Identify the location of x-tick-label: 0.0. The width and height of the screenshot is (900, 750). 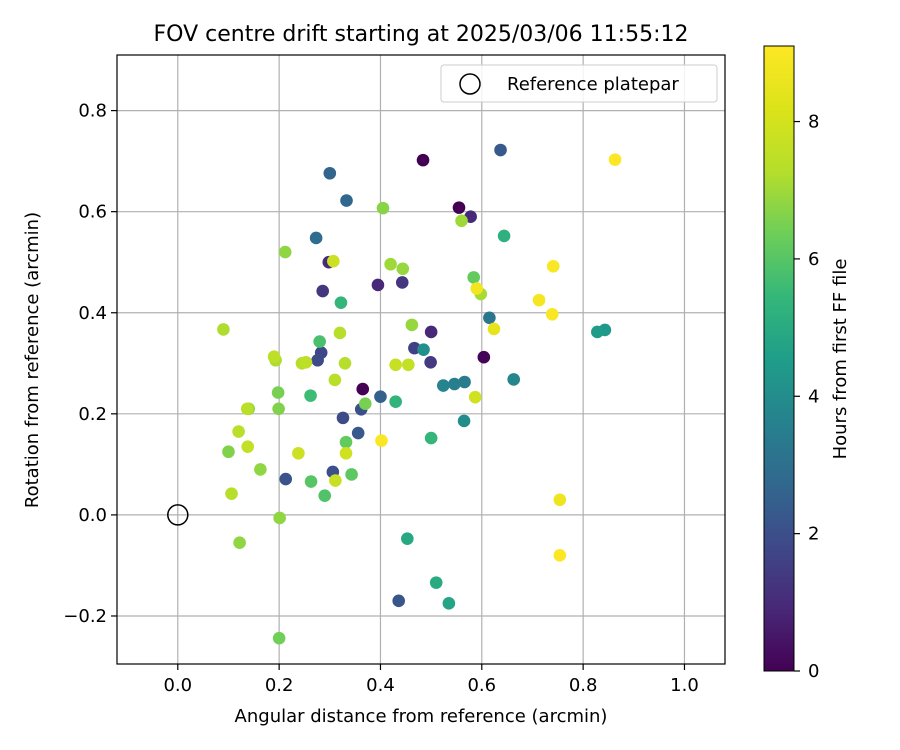
(177, 685).